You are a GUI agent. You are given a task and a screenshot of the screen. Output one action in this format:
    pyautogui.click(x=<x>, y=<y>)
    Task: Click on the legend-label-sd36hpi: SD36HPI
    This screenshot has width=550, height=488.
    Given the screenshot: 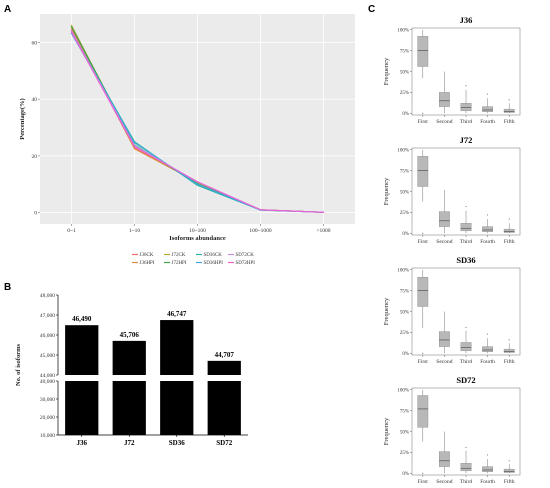 What is the action you would take?
    pyautogui.click(x=214, y=263)
    